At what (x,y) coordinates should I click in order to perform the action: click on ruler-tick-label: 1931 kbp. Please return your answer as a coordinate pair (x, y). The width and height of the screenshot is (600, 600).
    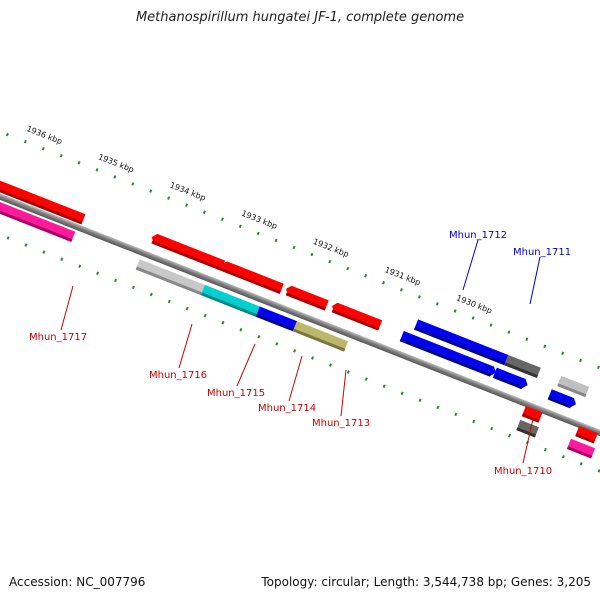
    Looking at the image, I should click on (402, 276).